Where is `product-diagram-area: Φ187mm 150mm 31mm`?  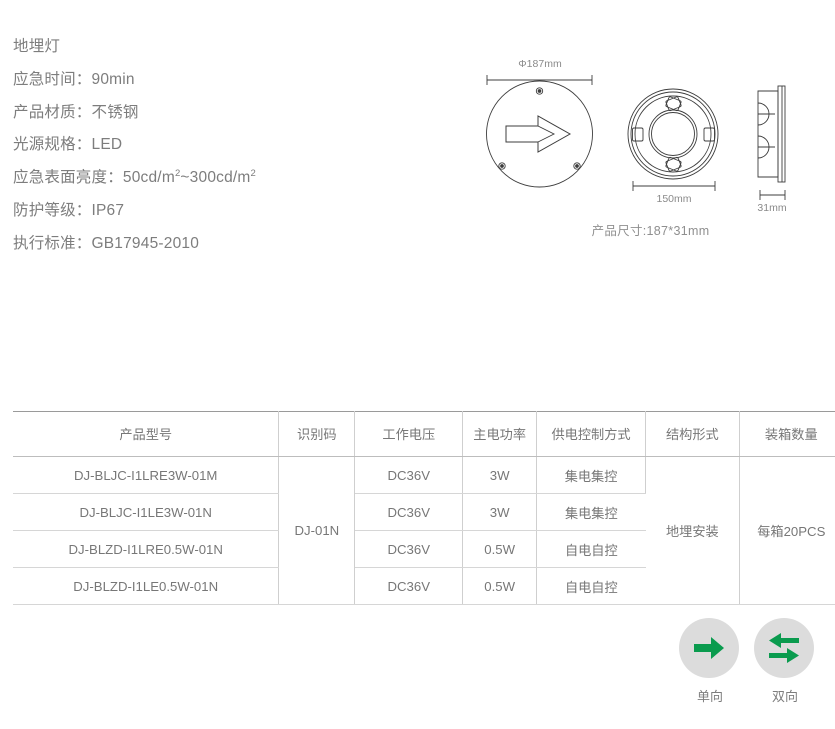
product-diagram-area: Φ187mm 150mm 31mm is located at coordinates (650, 155).